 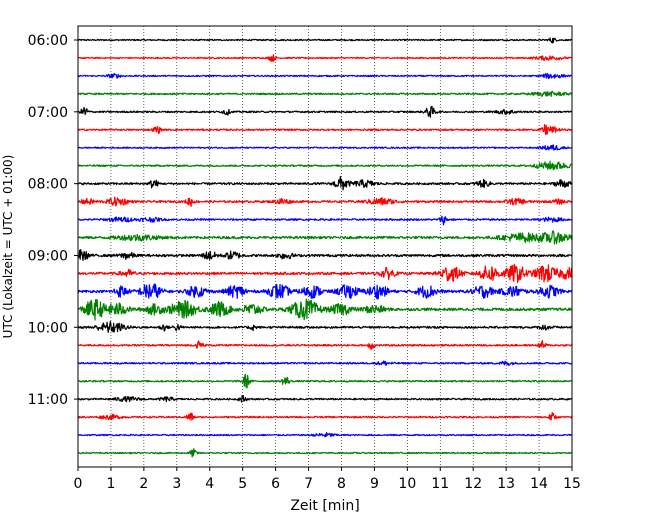 What do you see at coordinates (53, 220) in the screenshot?
I see `y-axis-ticks: 06:00 07:00 08:00 09:00 10:00 11:00` at bounding box center [53, 220].